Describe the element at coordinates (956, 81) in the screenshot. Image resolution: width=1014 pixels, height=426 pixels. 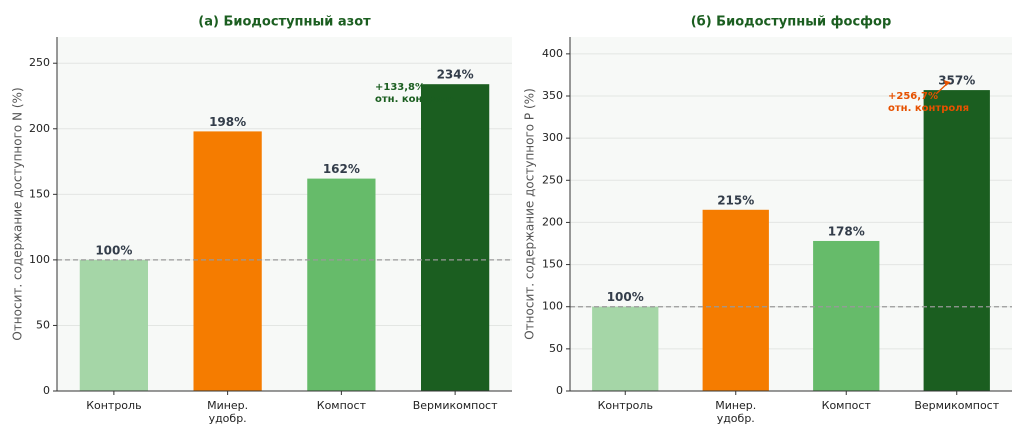
I see `value-label: 357%` at that location.